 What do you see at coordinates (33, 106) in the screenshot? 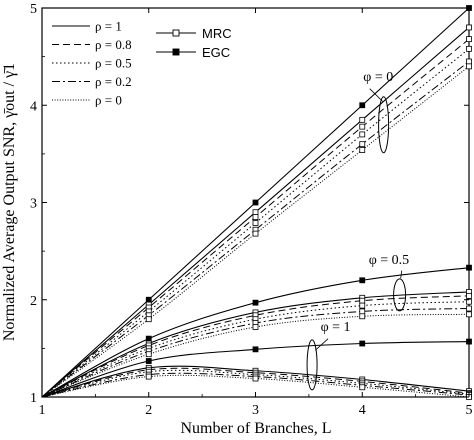
I see `y-tick-label: 4` at bounding box center [33, 106].